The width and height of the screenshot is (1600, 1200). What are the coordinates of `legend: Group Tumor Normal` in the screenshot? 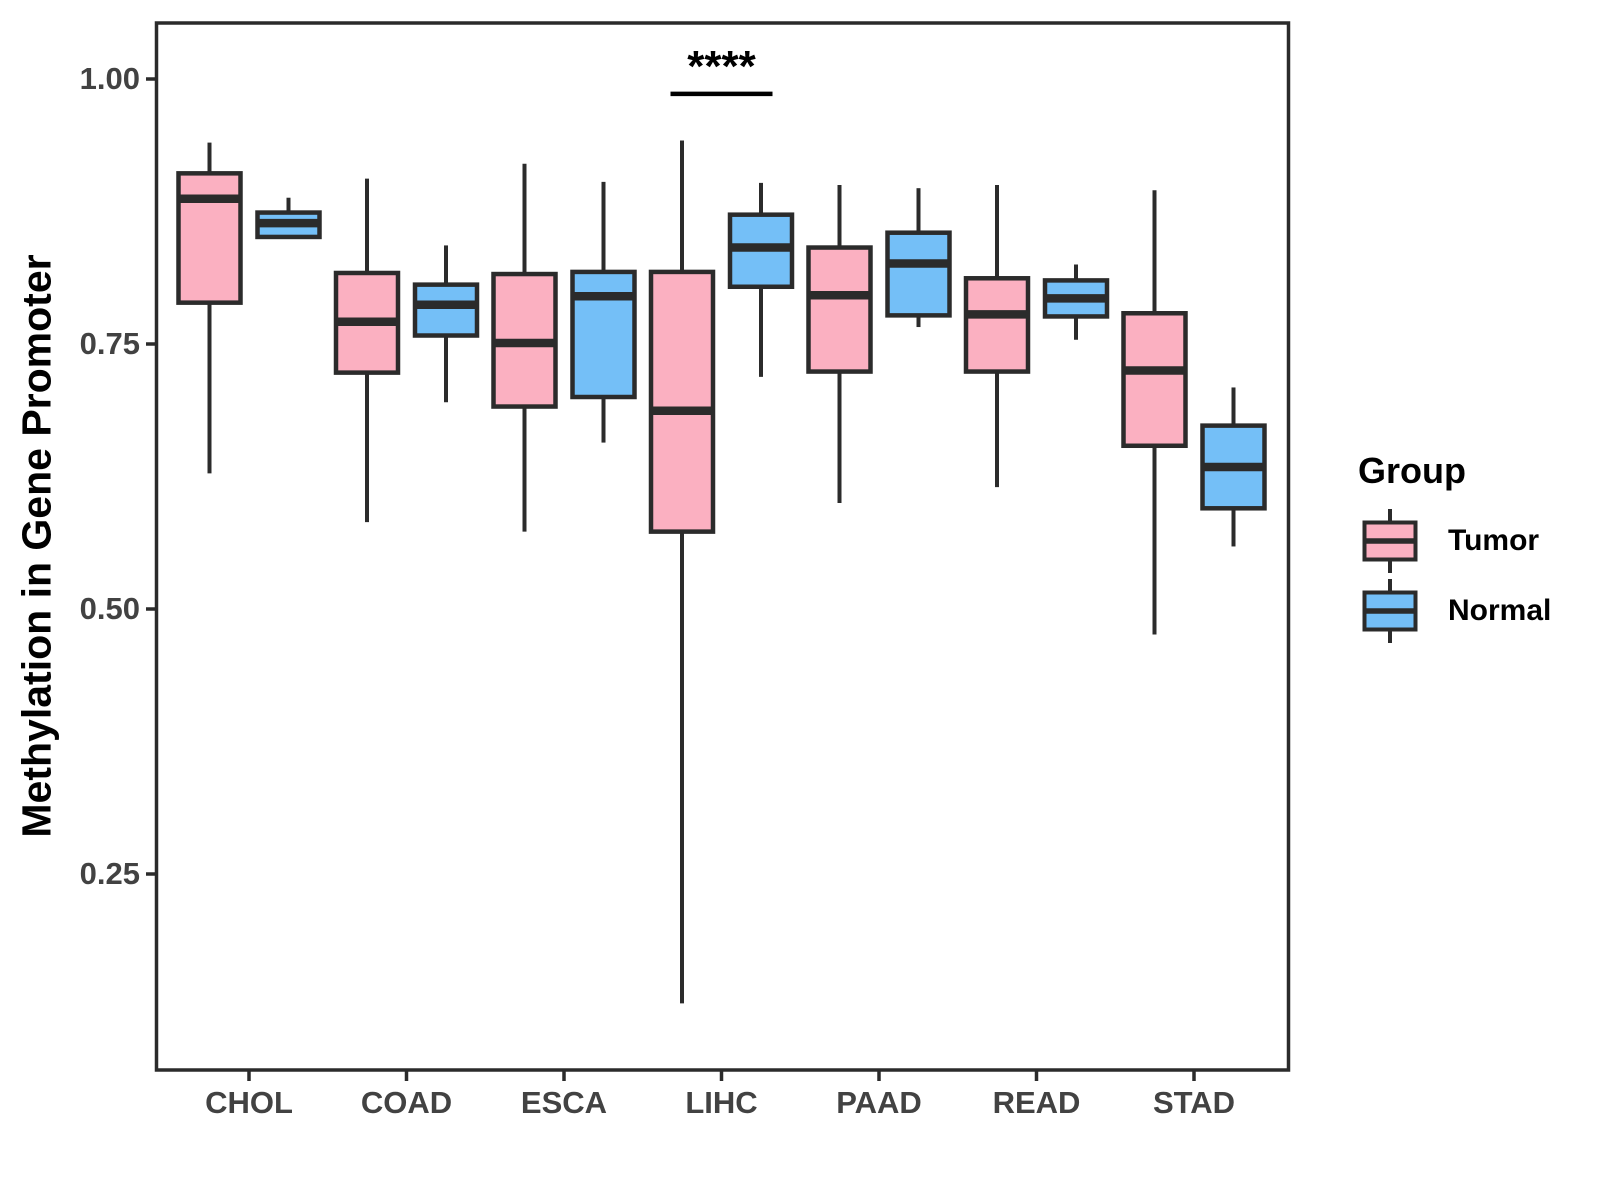 It's located at (1445, 548).